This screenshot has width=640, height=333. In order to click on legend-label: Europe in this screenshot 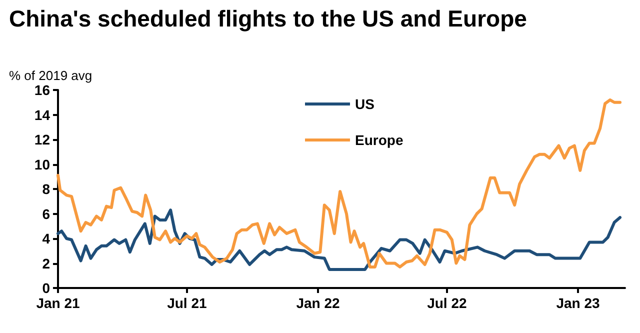, I will do `click(379, 140)`.